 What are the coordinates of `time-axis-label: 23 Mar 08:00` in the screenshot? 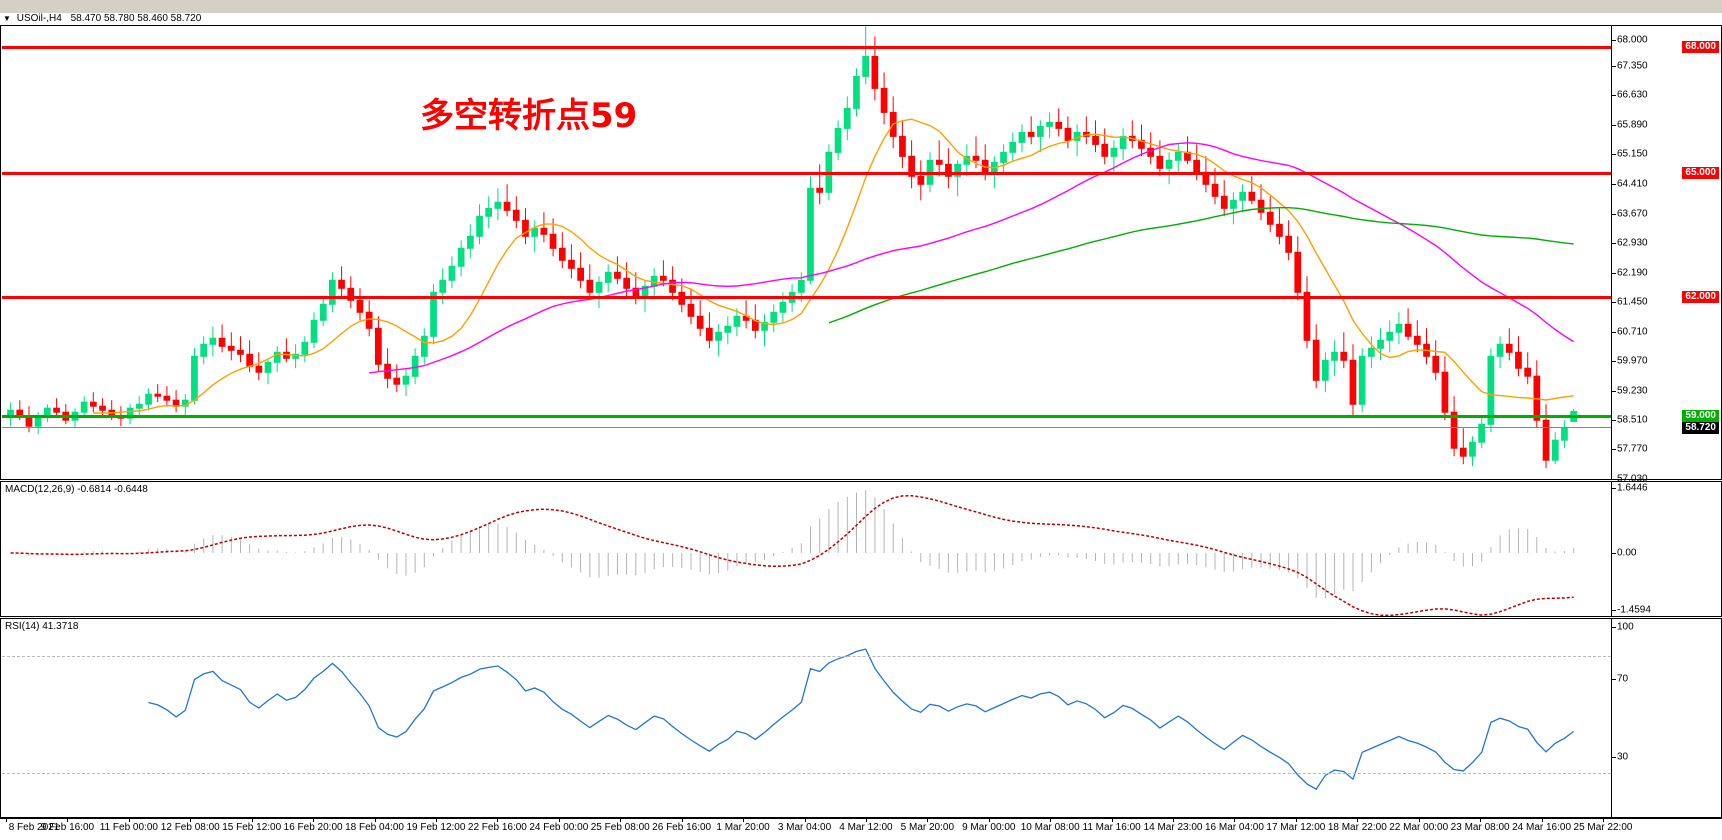 It's located at (1480, 827).